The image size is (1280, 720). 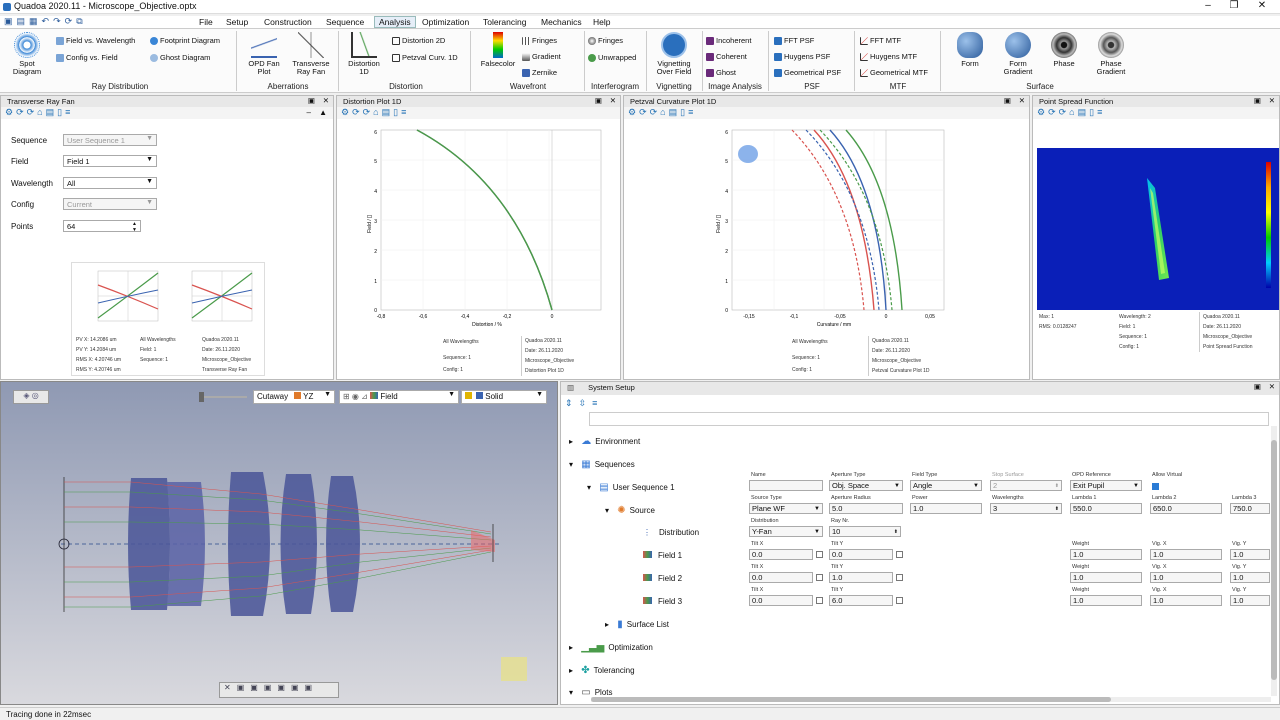 What do you see at coordinates (662, 578) in the screenshot?
I see `tree-field-2: Field 2` at bounding box center [662, 578].